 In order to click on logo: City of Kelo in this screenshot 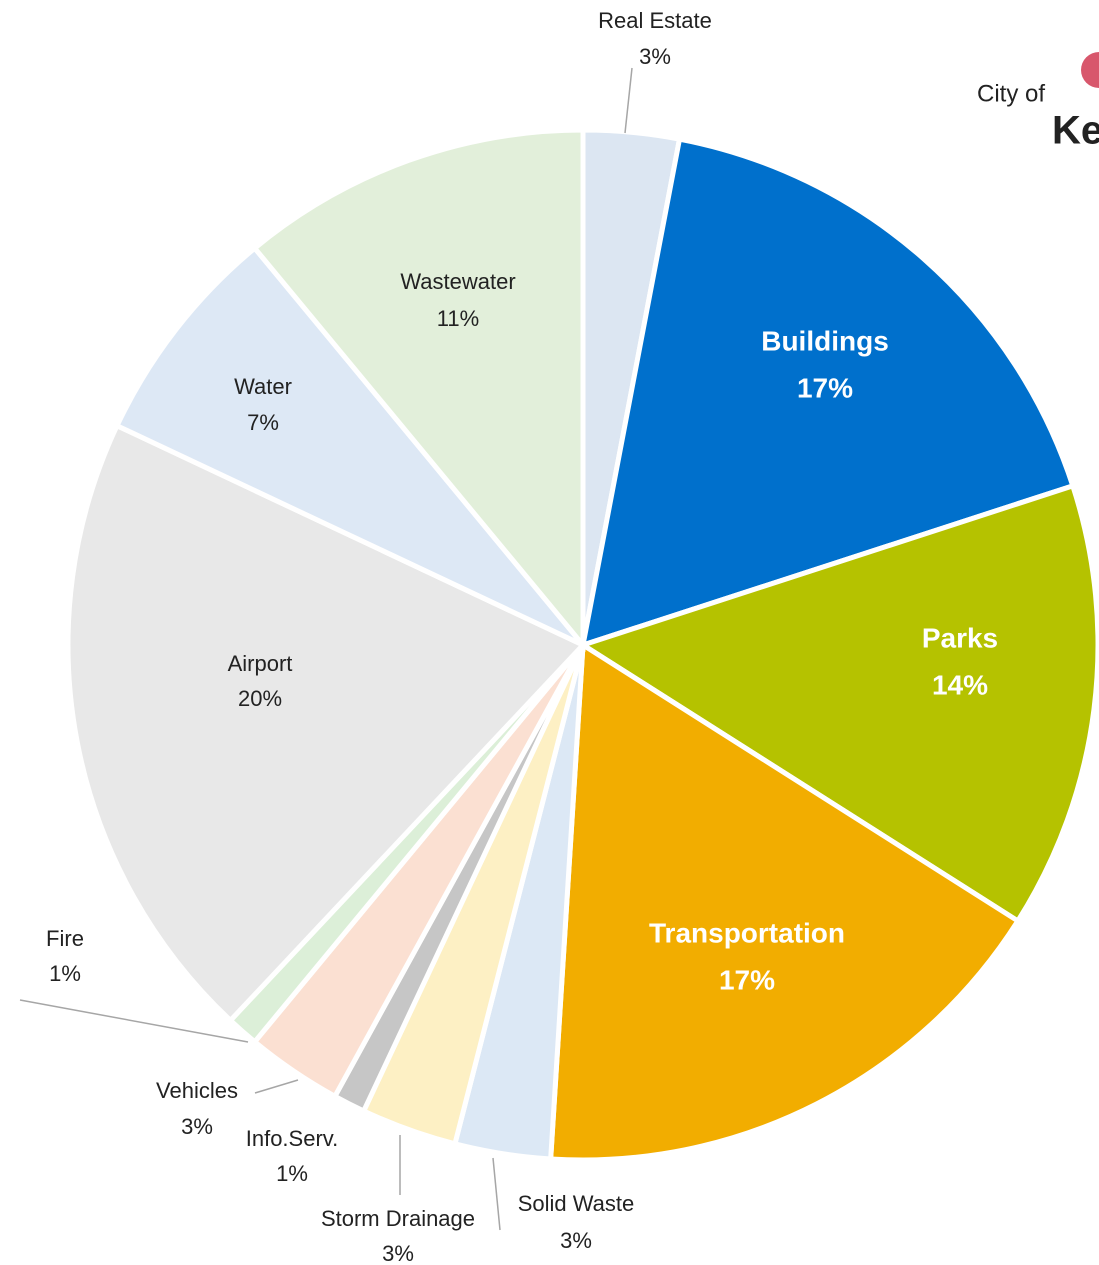, I will do `click(1038, 102)`.